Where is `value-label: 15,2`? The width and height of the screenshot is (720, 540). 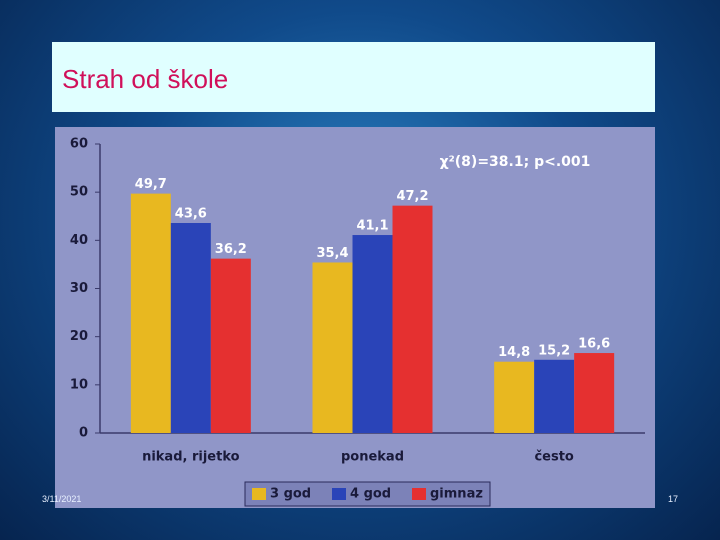 value-label: 15,2 is located at coordinates (554, 350).